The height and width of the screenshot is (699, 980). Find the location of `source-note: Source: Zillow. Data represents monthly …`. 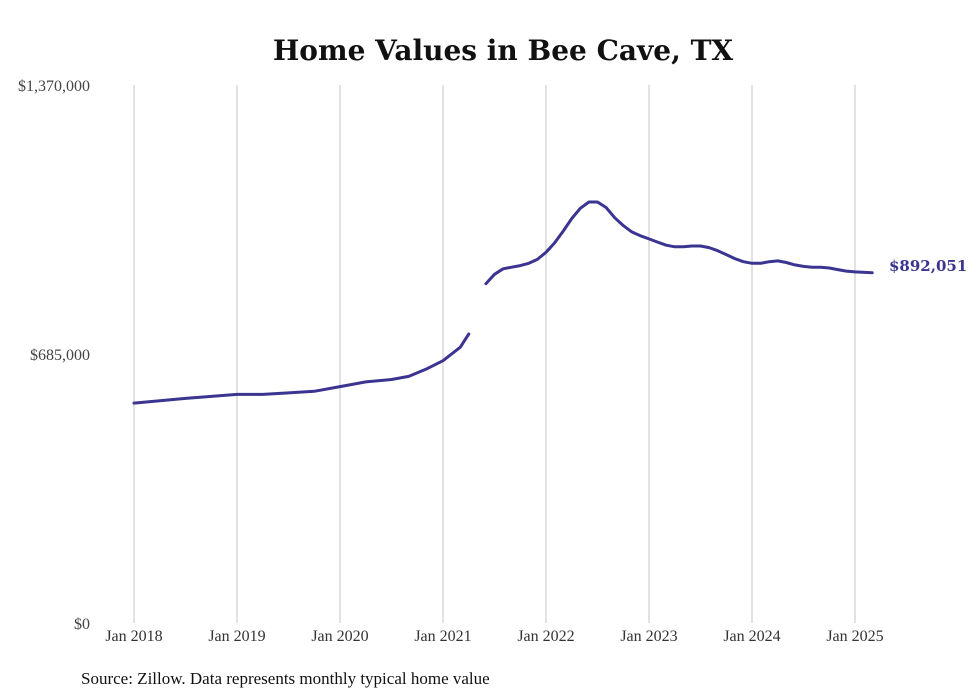

source-note: Source: Zillow. Data represents monthly … is located at coordinates (285, 678).